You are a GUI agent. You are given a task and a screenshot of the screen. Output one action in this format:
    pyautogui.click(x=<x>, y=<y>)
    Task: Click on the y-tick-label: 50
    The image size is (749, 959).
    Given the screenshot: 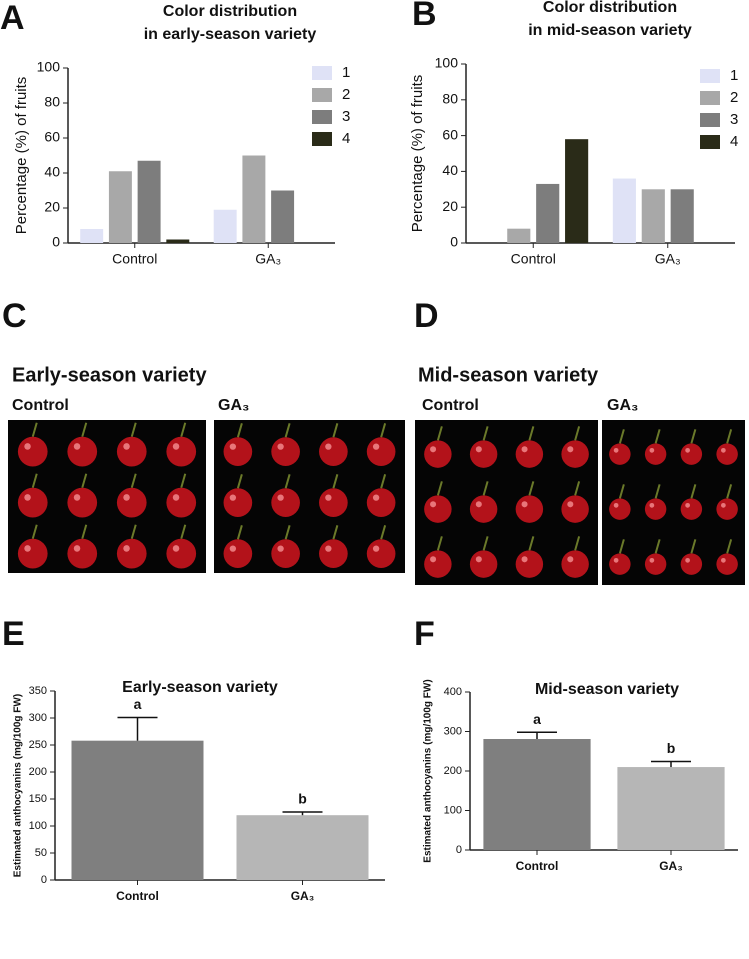 What is the action you would take?
    pyautogui.click(x=41, y=853)
    